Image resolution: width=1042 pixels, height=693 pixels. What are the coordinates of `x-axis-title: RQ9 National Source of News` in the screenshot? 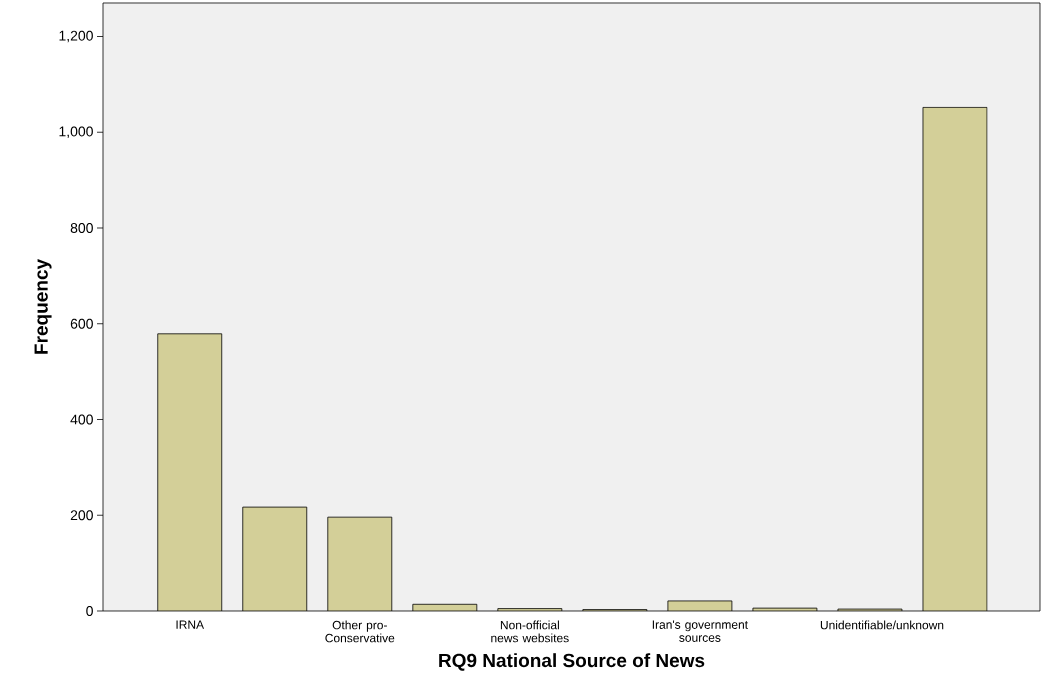 It's located at (572, 662).